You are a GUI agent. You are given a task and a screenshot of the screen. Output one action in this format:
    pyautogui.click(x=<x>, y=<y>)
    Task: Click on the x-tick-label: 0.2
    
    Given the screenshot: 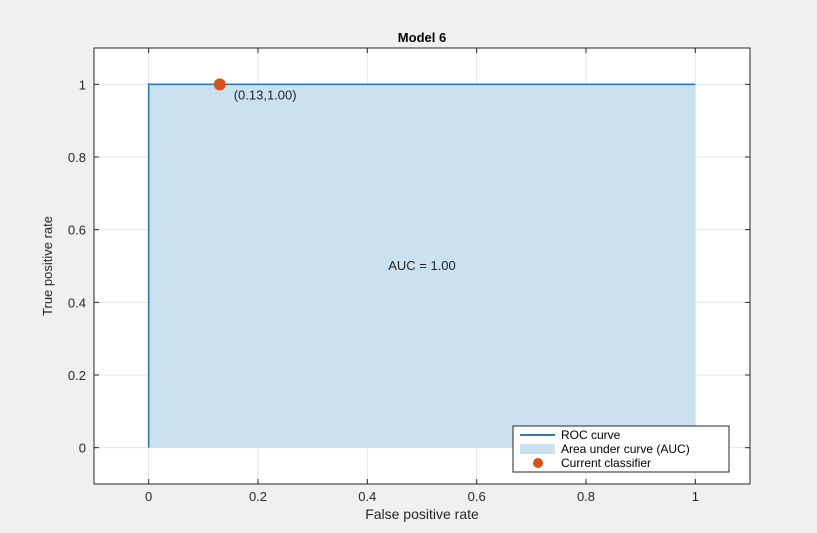 What is the action you would take?
    pyautogui.click(x=258, y=496)
    